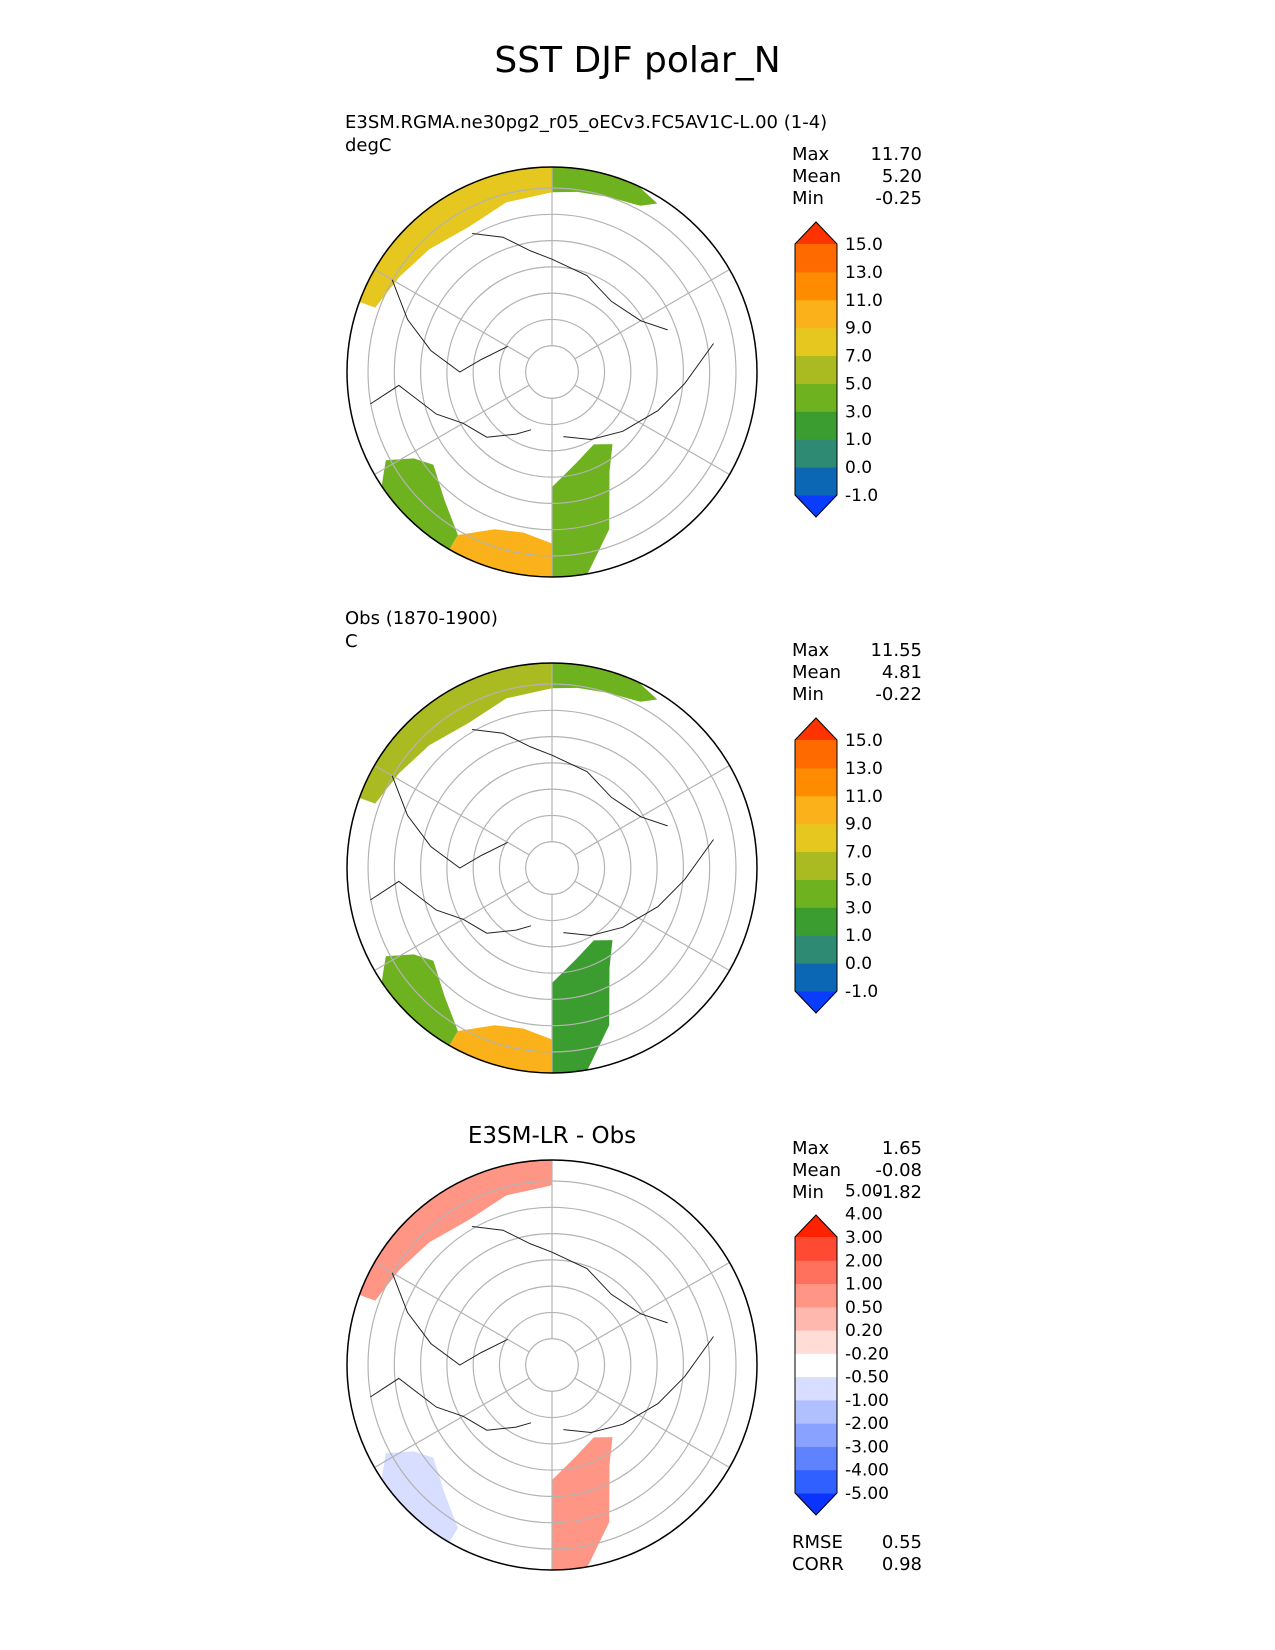 Image resolution: width=1275 pixels, height=1650 pixels. Describe the element at coordinates (898, 1170) in the screenshot. I see `stat-value: -0.08` at that location.